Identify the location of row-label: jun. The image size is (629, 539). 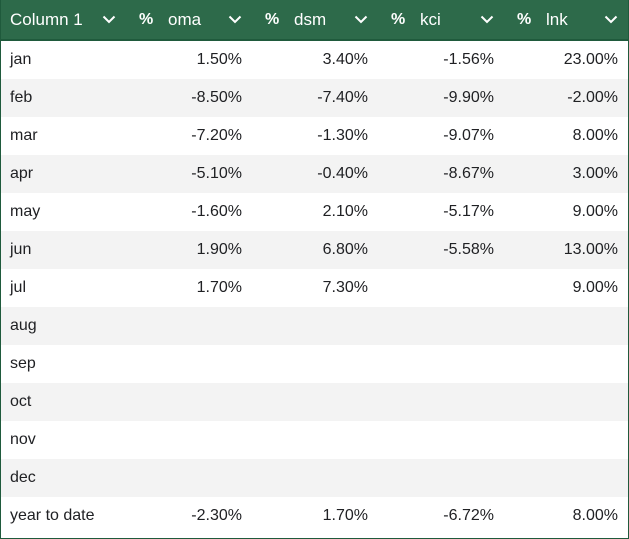
(21, 249).